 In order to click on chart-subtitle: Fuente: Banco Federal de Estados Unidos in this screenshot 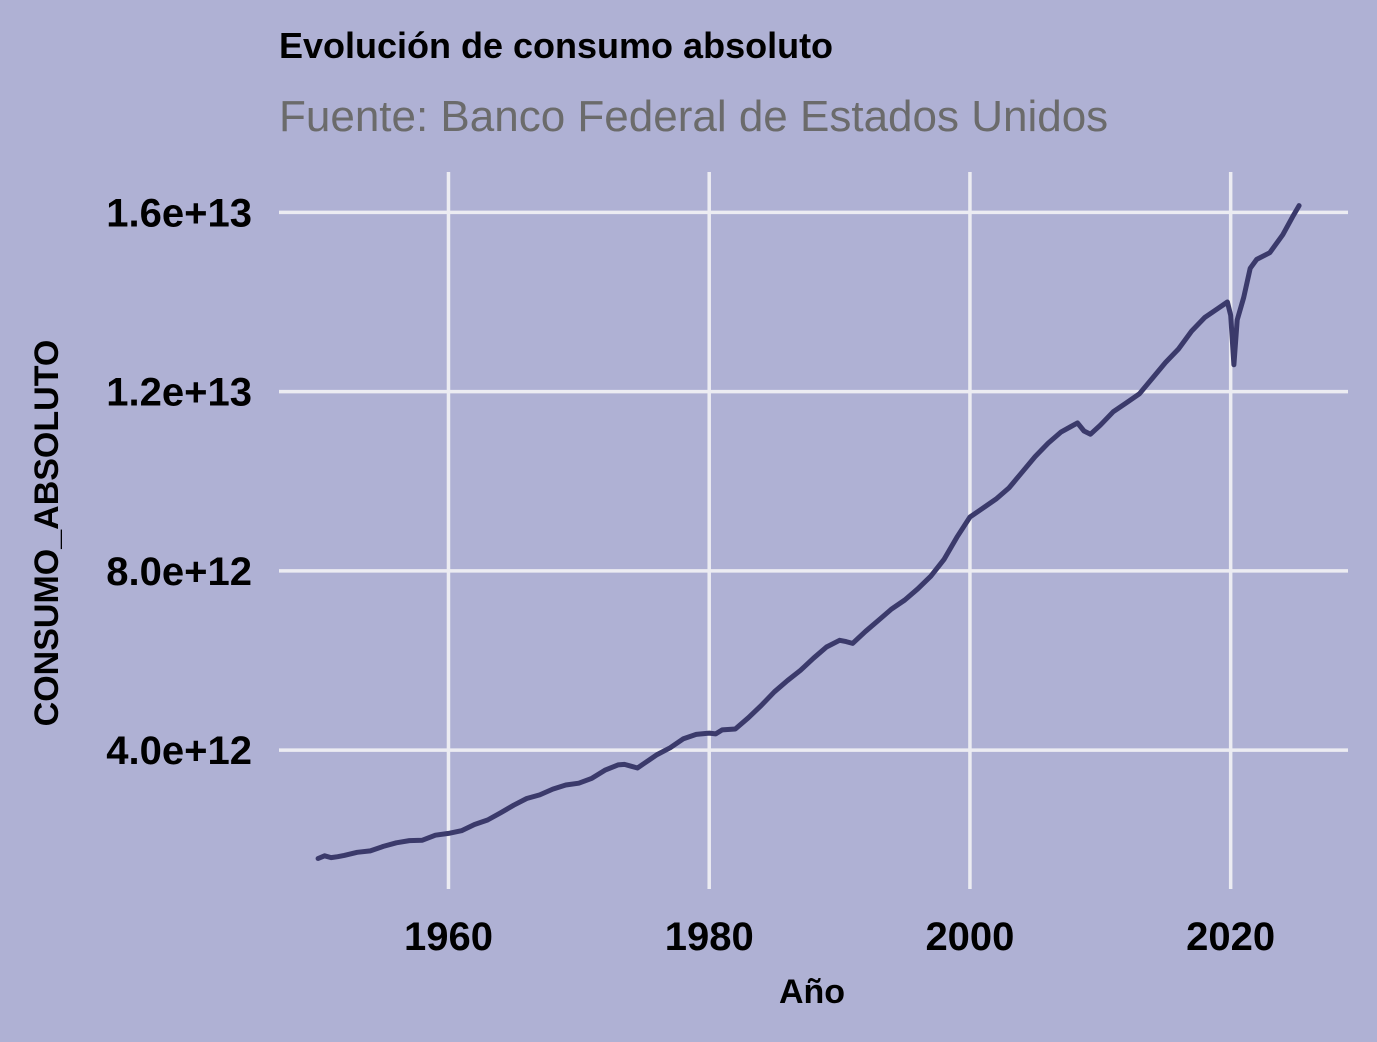, I will do `click(693, 116)`.